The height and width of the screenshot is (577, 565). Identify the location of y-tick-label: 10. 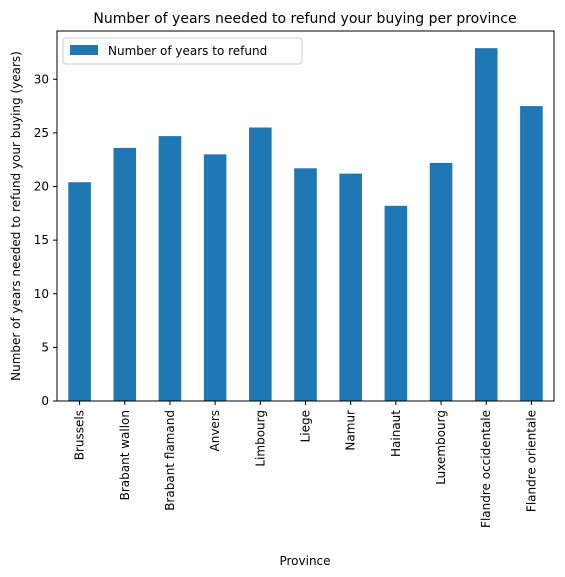
(41, 294).